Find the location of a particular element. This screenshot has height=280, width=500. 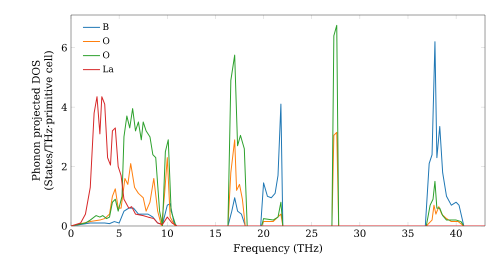

y-tick-label: 0 is located at coordinates (64, 226).